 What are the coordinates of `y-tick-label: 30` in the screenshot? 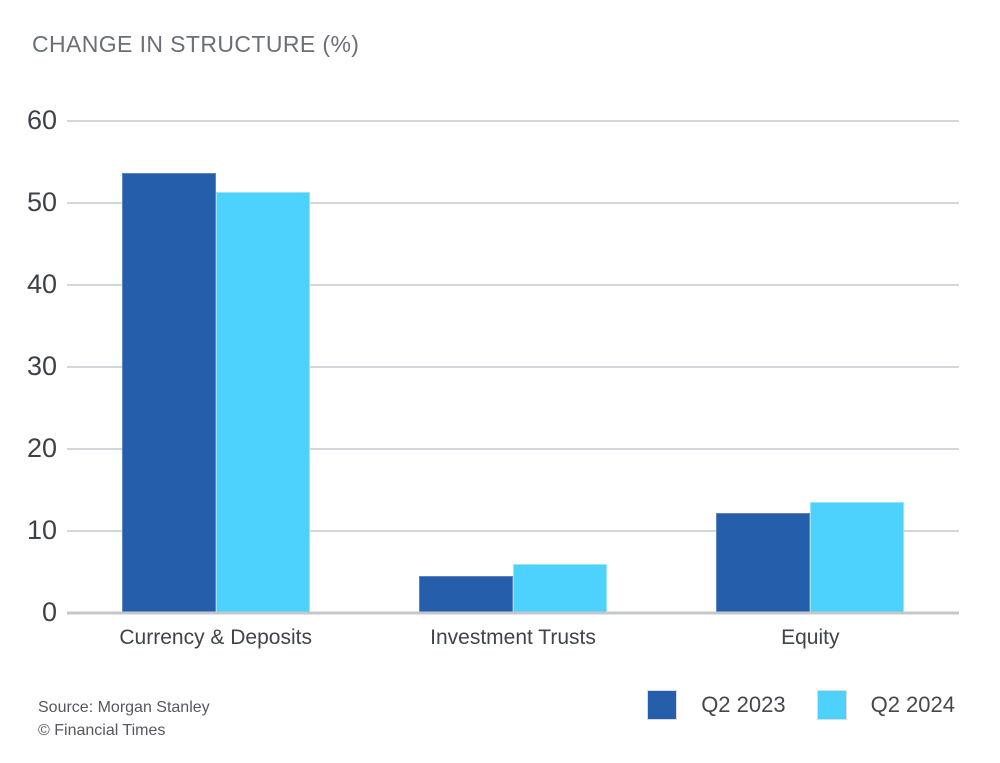 It's located at (41, 365).